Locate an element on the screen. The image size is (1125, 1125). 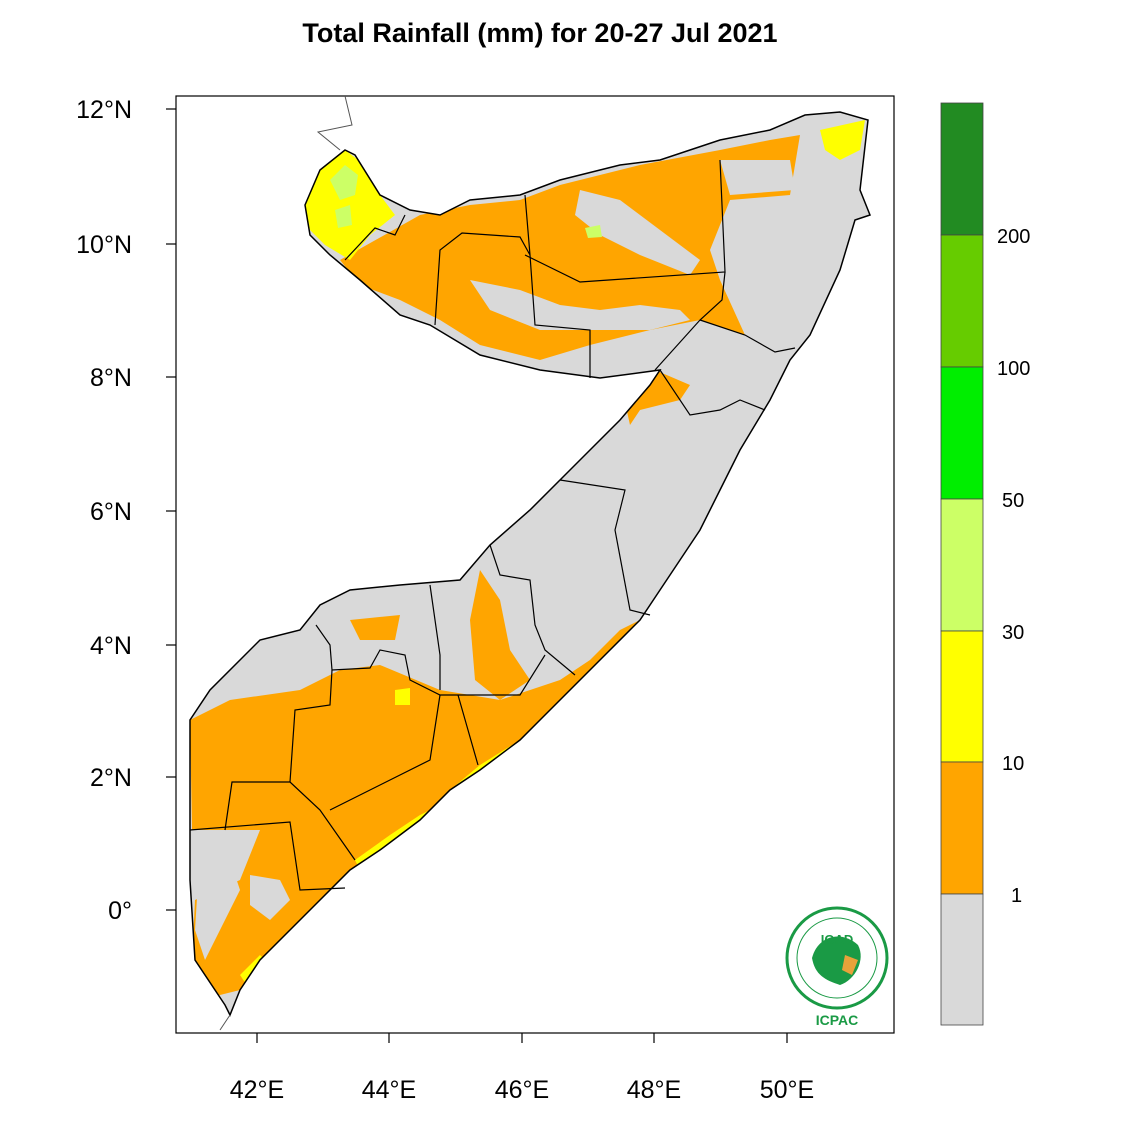
logo-bottom-text: ICPAC is located at coordinates (837, 1020).